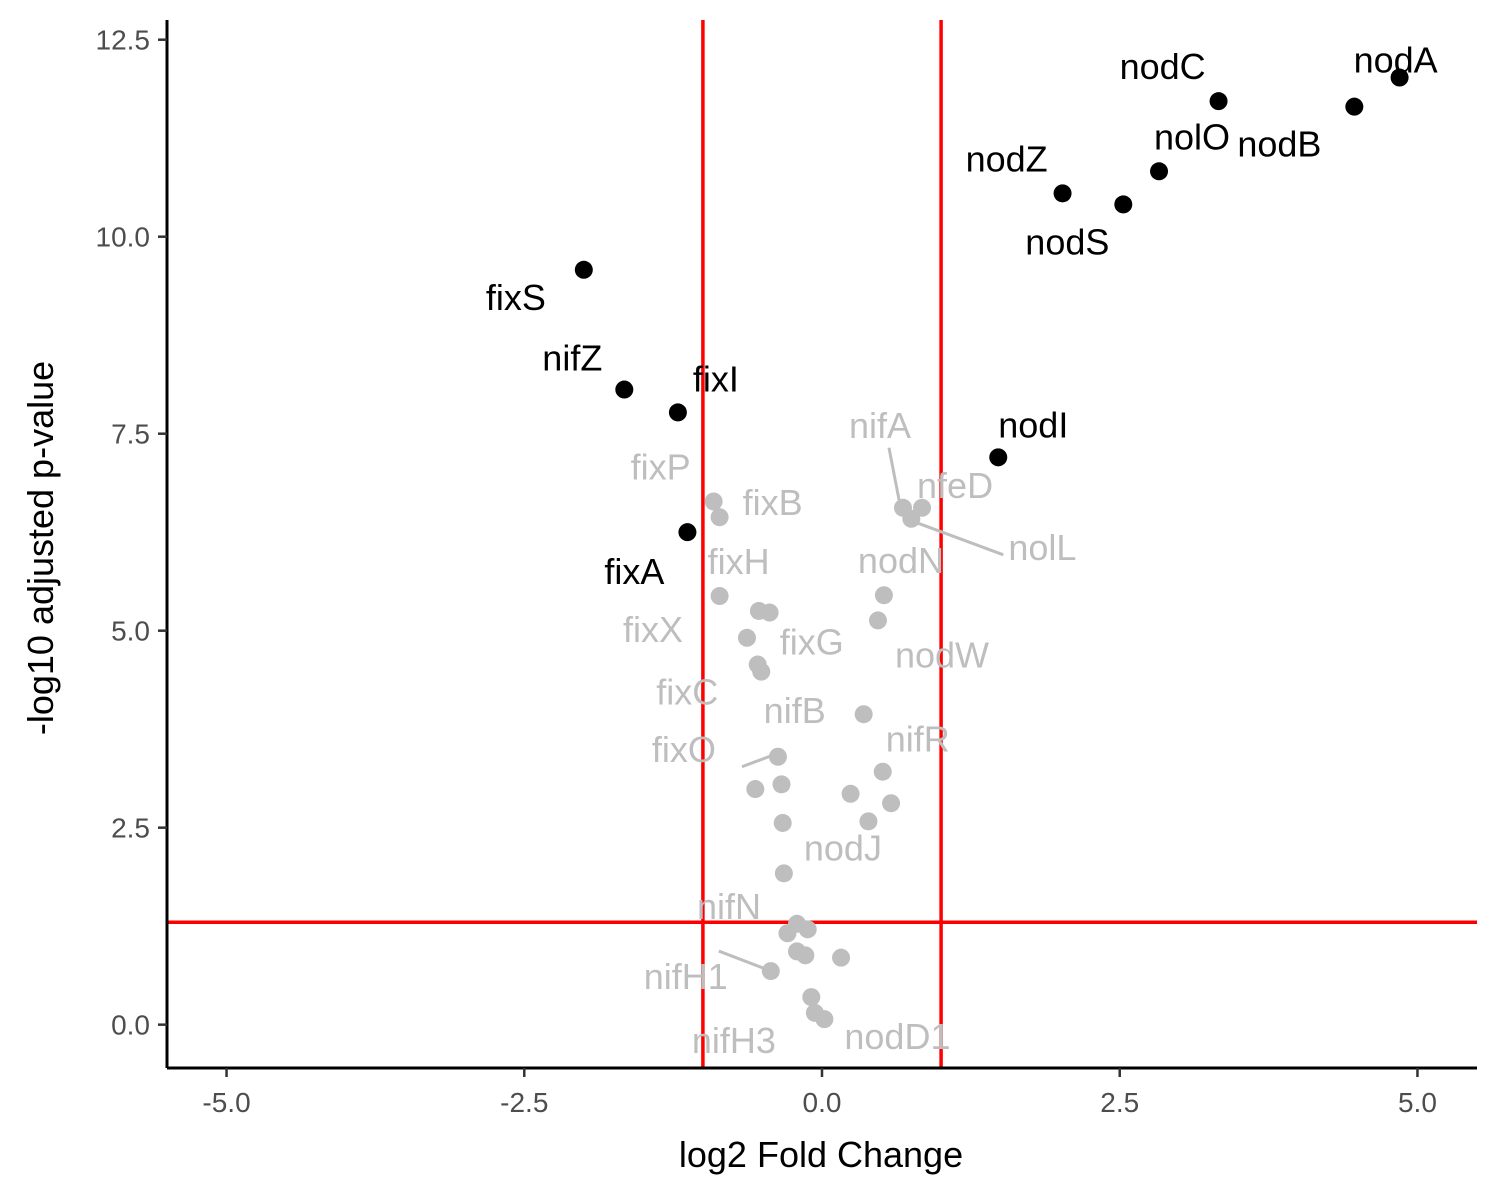 This screenshot has width=1500, height=1200. Describe the element at coordinates (1279, 144) in the screenshot. I see `point-label-nodb: nodB` at that location.